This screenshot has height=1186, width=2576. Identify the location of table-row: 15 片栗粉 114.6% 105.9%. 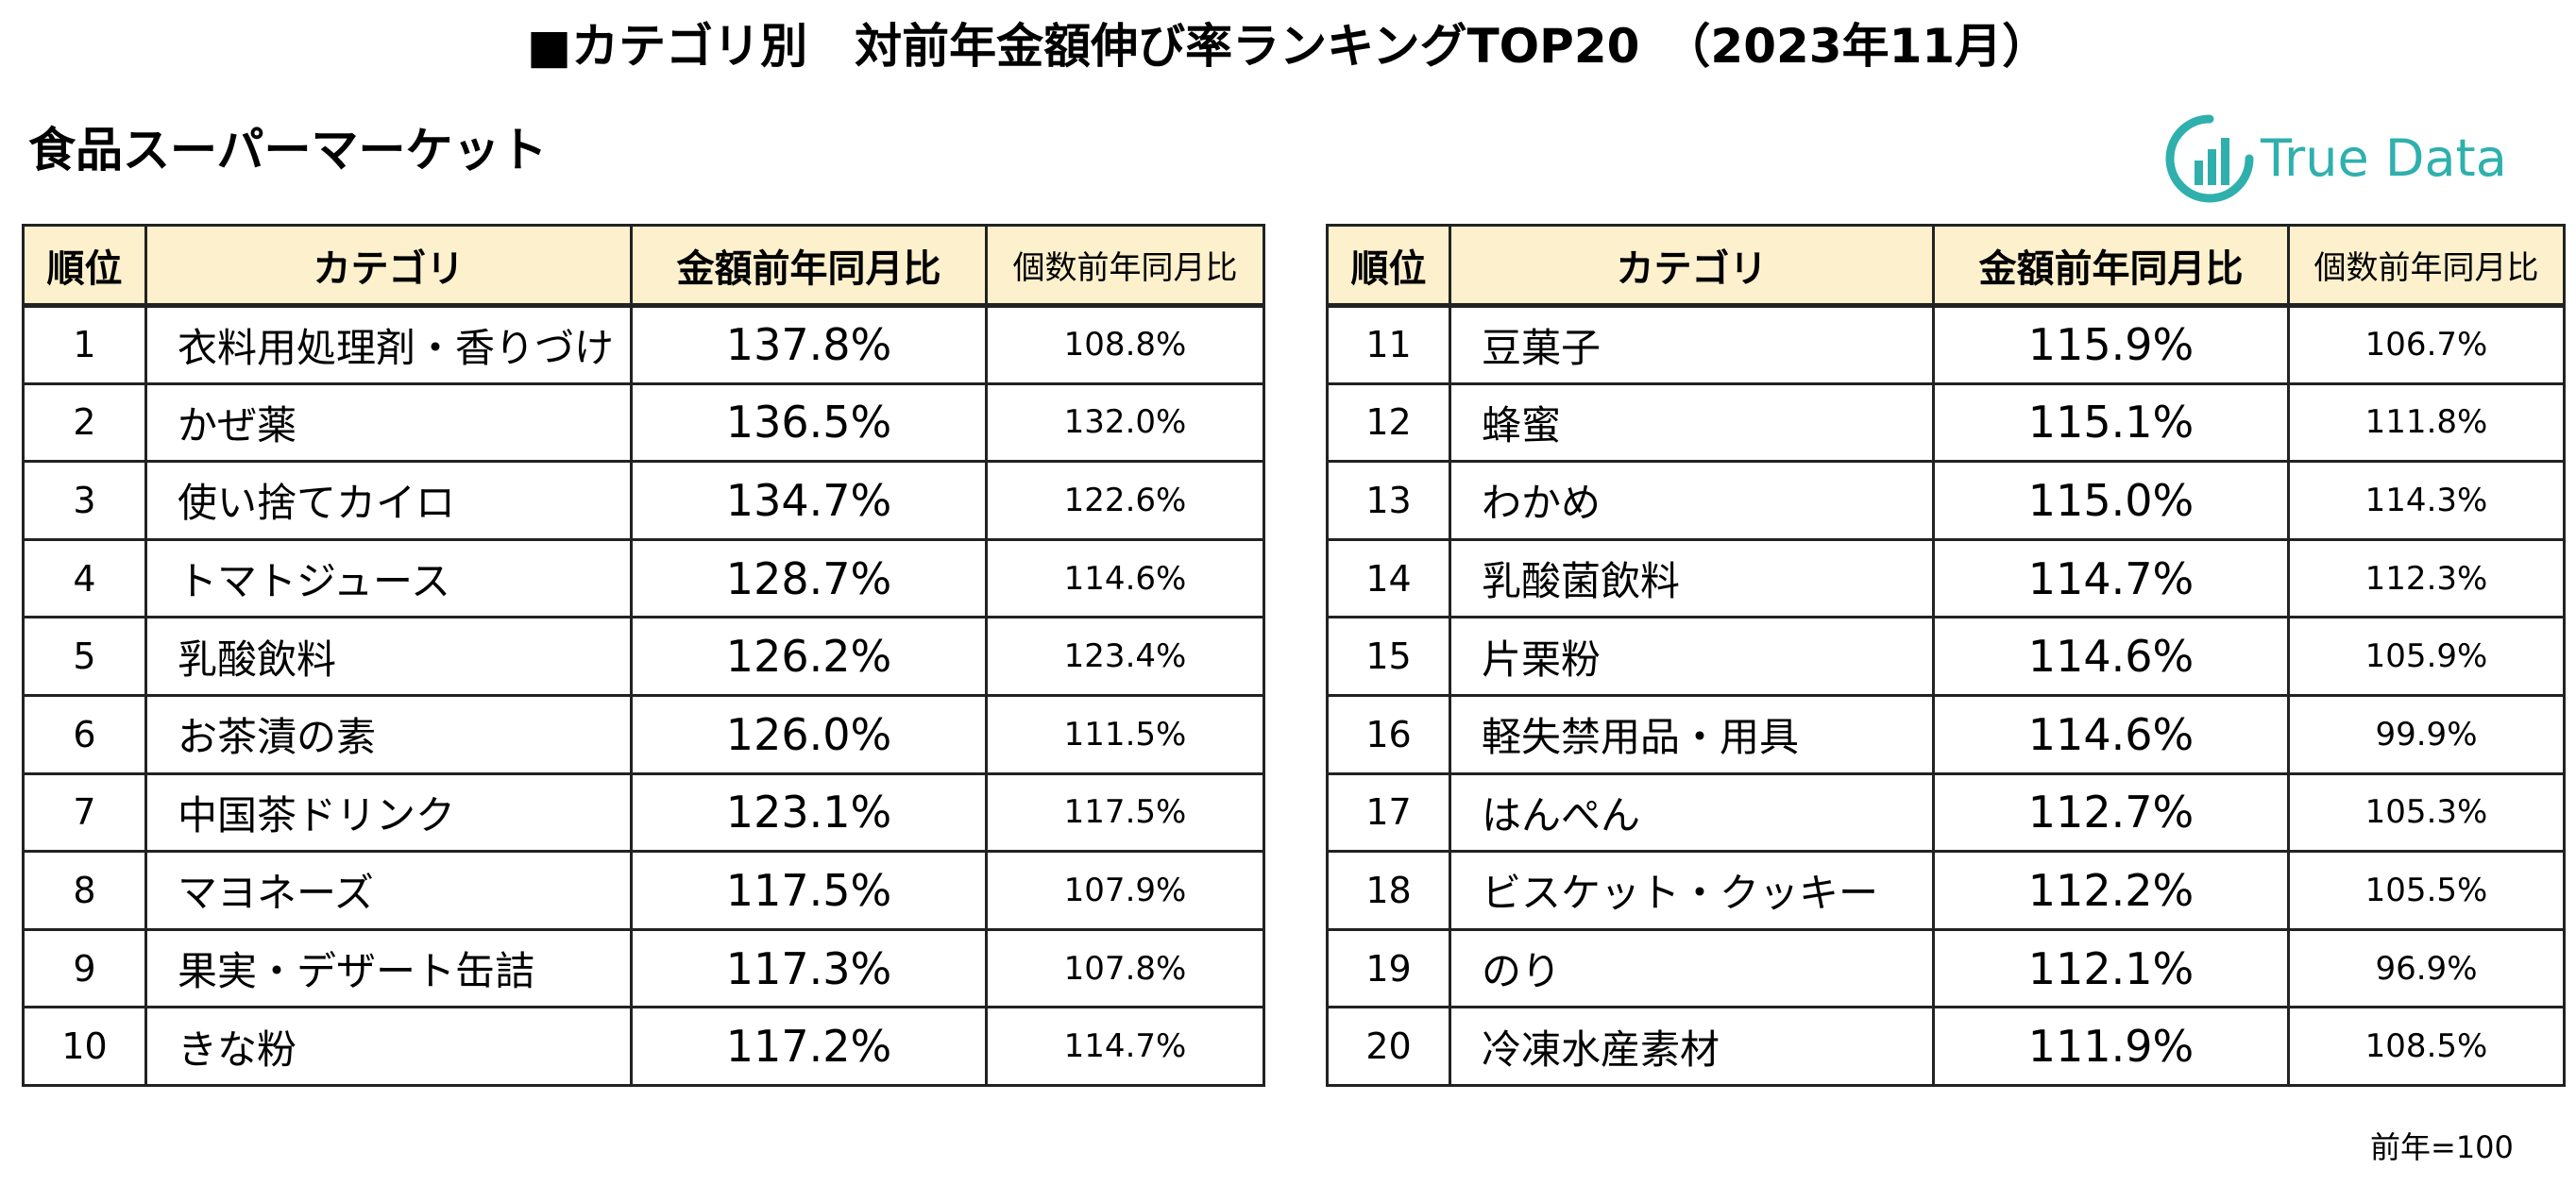
(1946, 656).